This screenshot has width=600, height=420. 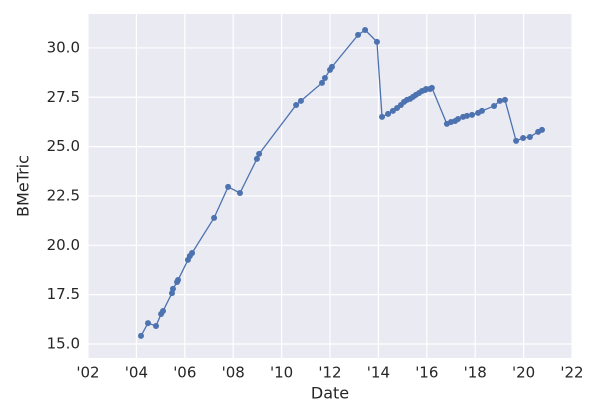 I want to click on x-tick-label: '04, so click(x=136, y=373).